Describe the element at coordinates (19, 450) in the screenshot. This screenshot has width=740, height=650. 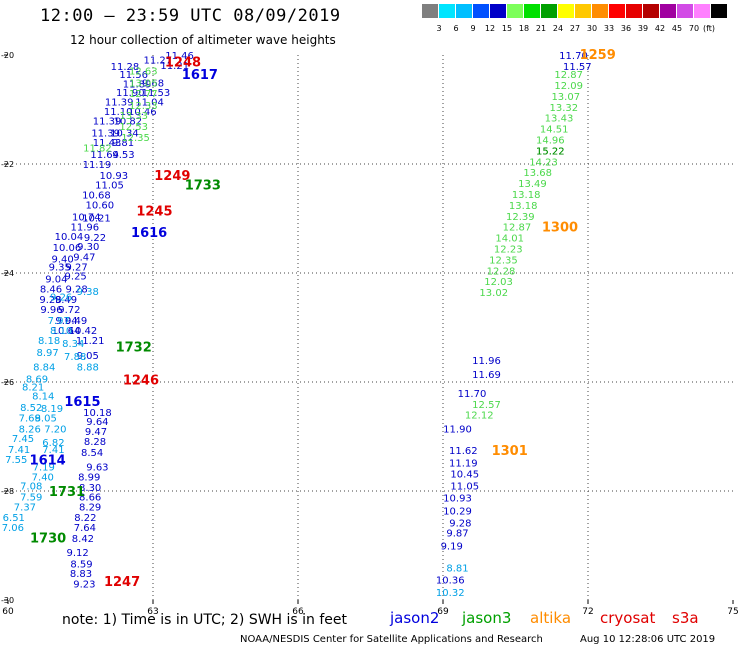
I see `wave-height-value: 7.41` at that location.